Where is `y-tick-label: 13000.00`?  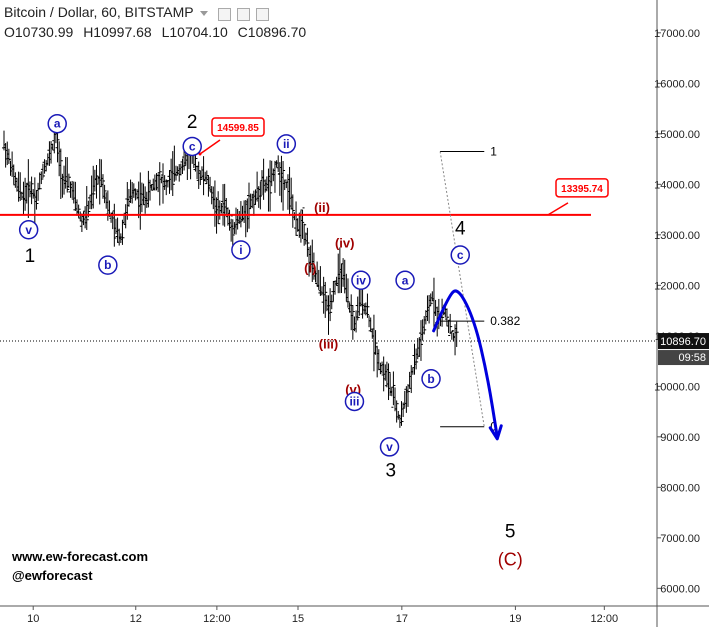
y-tick-label: 13000.00 is located at coordinates (677, 236).